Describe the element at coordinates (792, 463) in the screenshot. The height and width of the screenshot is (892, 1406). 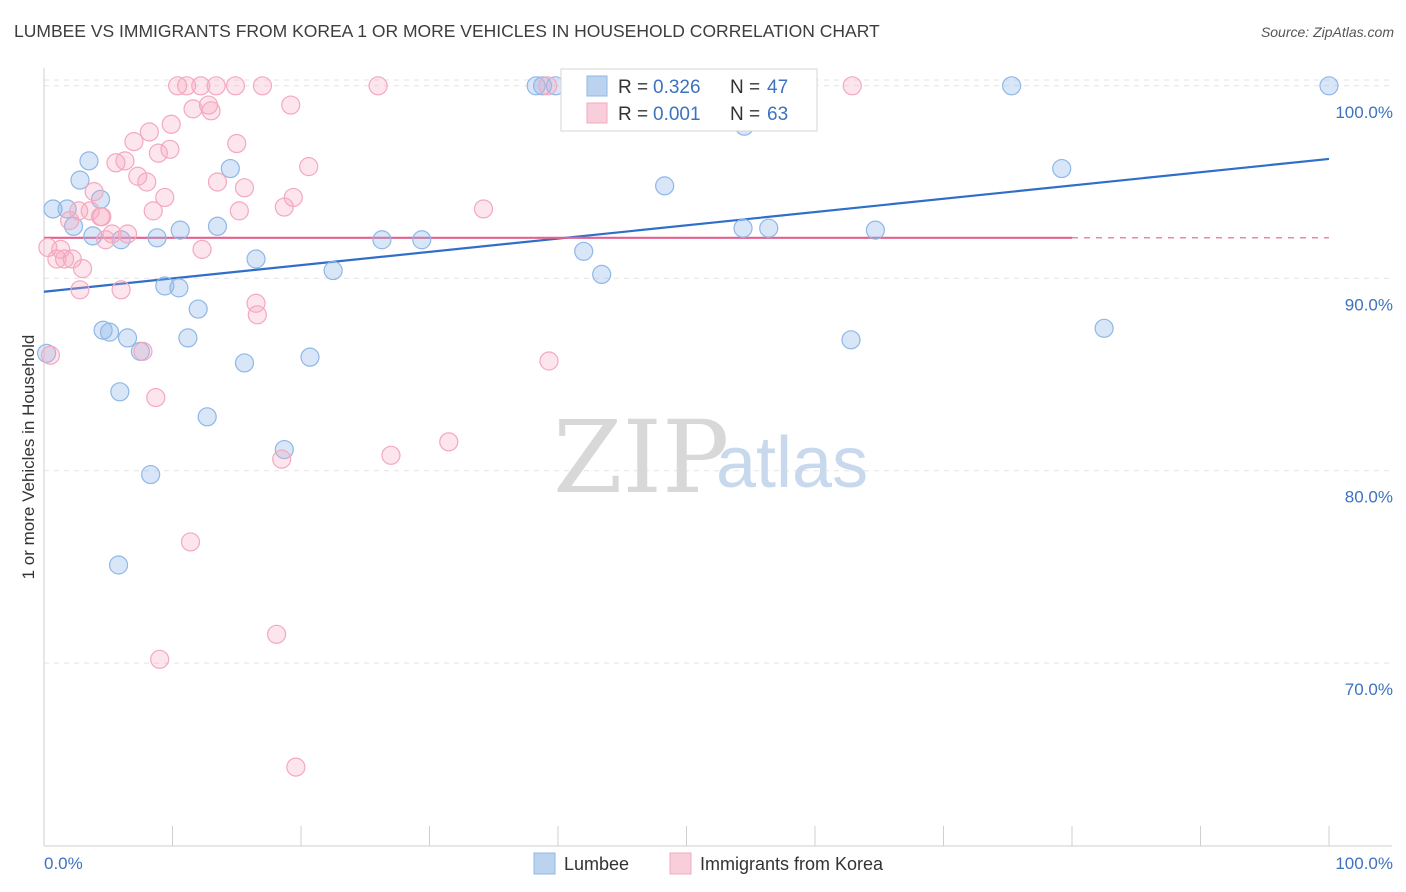
I see `watermark-atlas: atlas` at that location.